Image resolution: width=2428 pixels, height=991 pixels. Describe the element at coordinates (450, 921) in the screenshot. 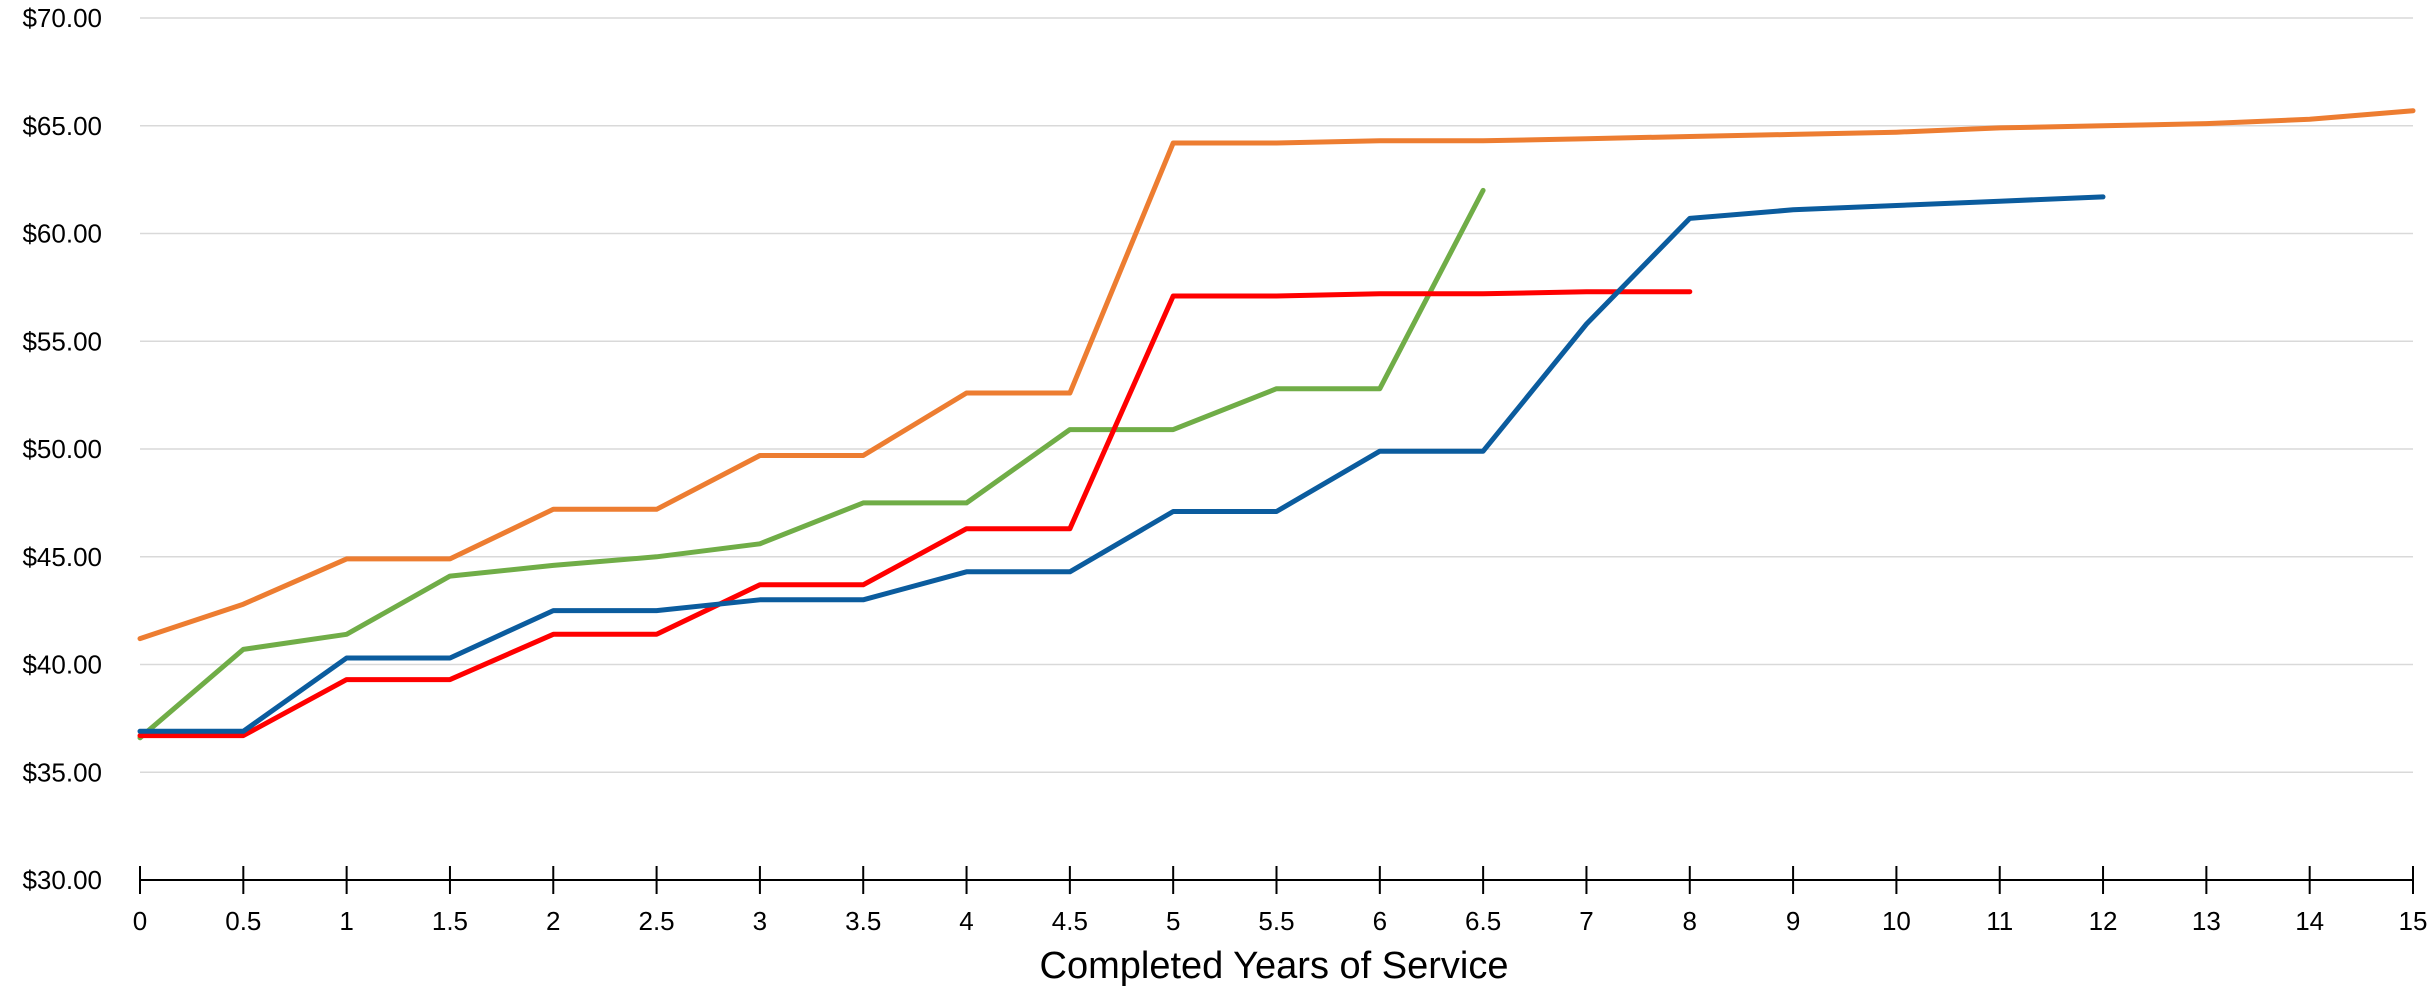

I see `x-tick-label: 1.5` at that location.